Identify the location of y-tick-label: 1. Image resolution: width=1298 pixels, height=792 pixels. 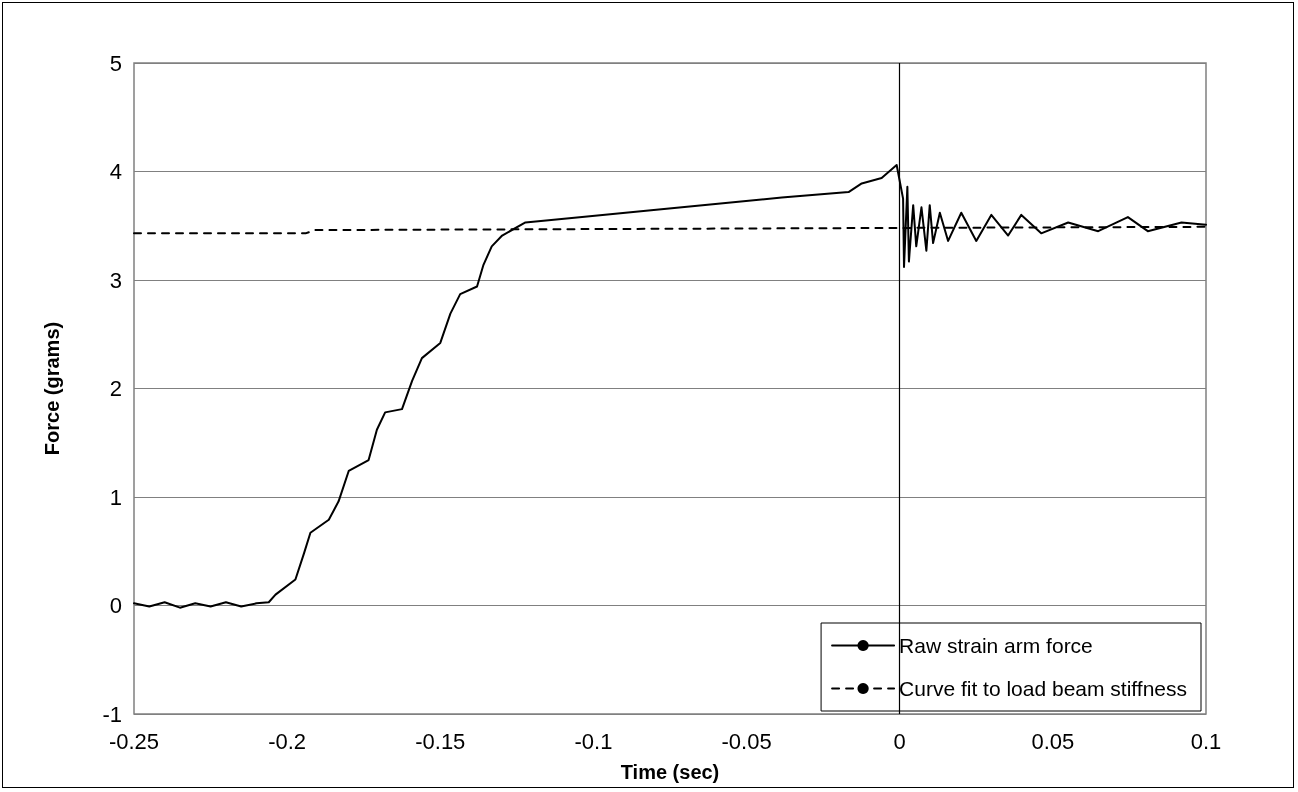
(115, 497).